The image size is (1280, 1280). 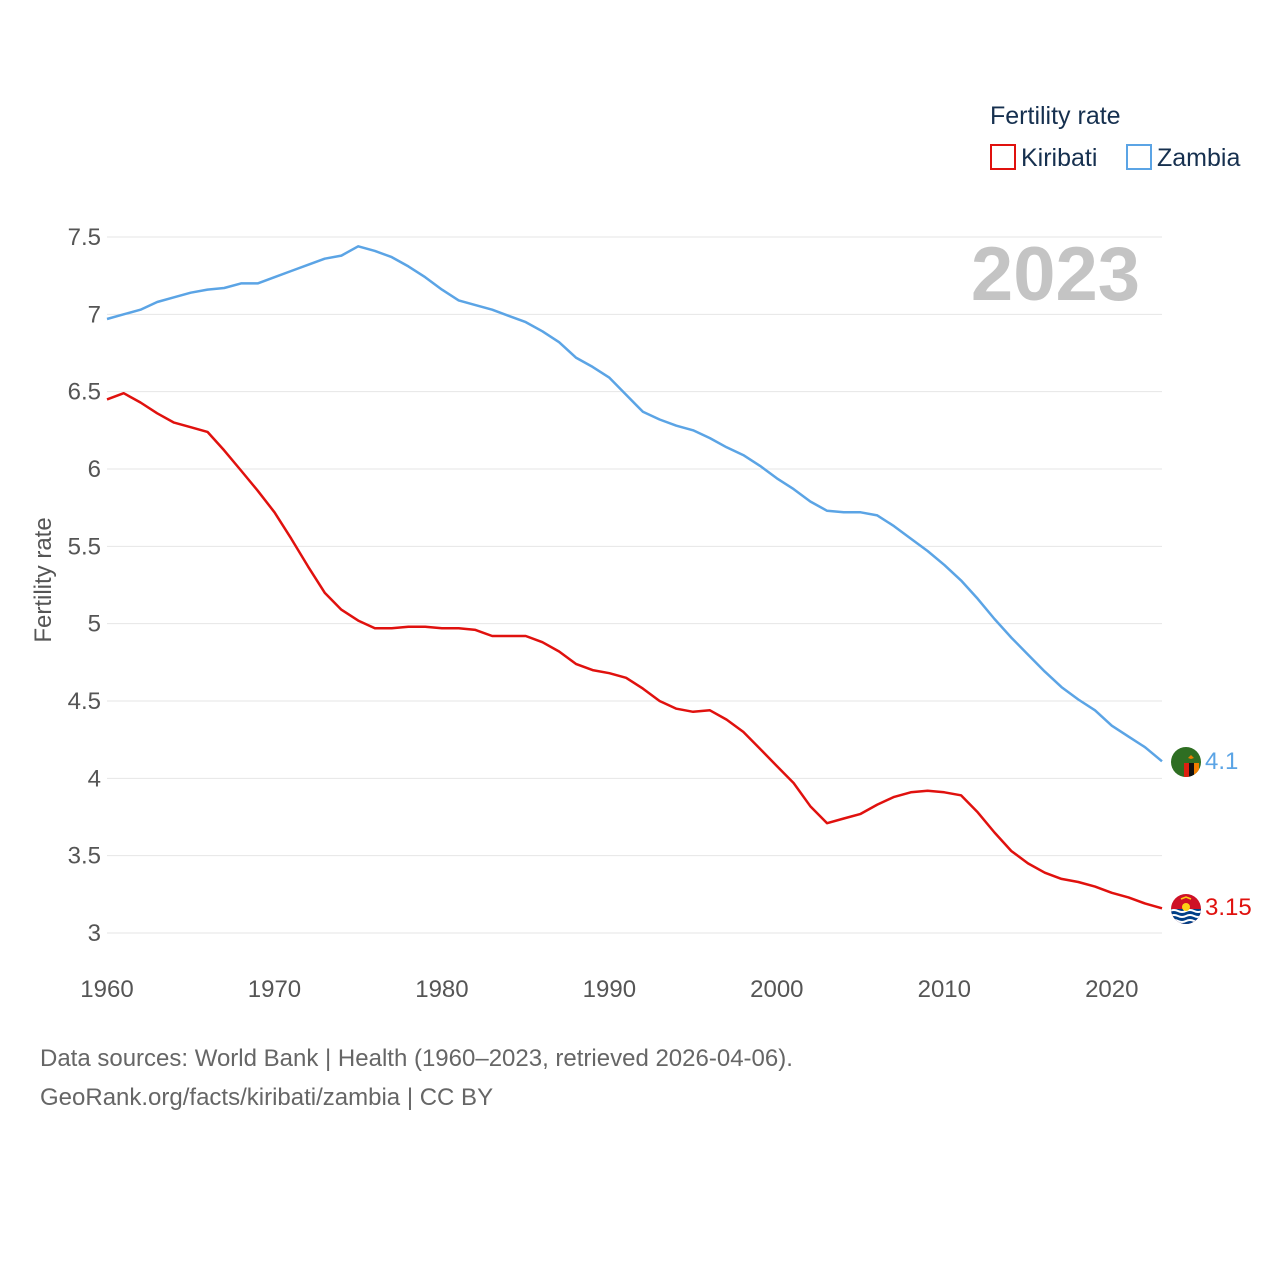 What do you see at coordinates (1059, 158) in the screenshot?
I see `legend-label-kiribati: Kiribati` at bounding box center [1059, 158].